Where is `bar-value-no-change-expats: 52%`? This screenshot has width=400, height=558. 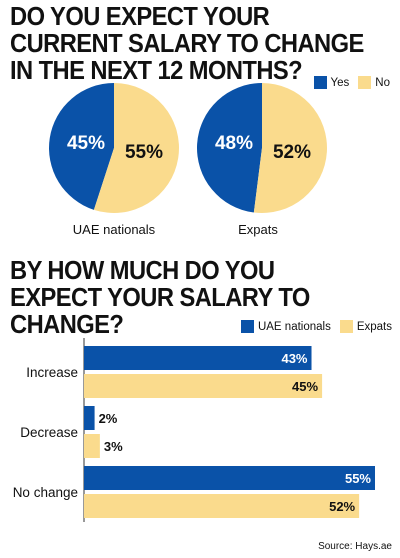 bar-value-no-change-expats: 52% is located at coordinates (342, 506).